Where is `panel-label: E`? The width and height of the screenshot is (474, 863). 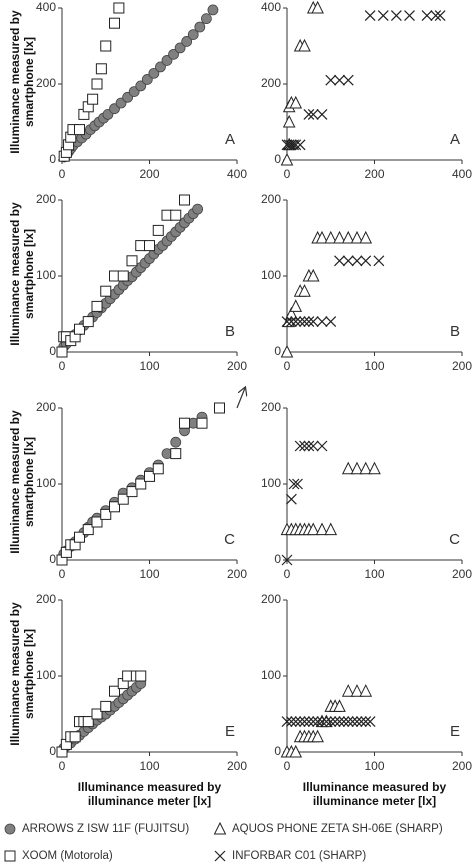 panel-label: E is located at coordinates (455, 731).